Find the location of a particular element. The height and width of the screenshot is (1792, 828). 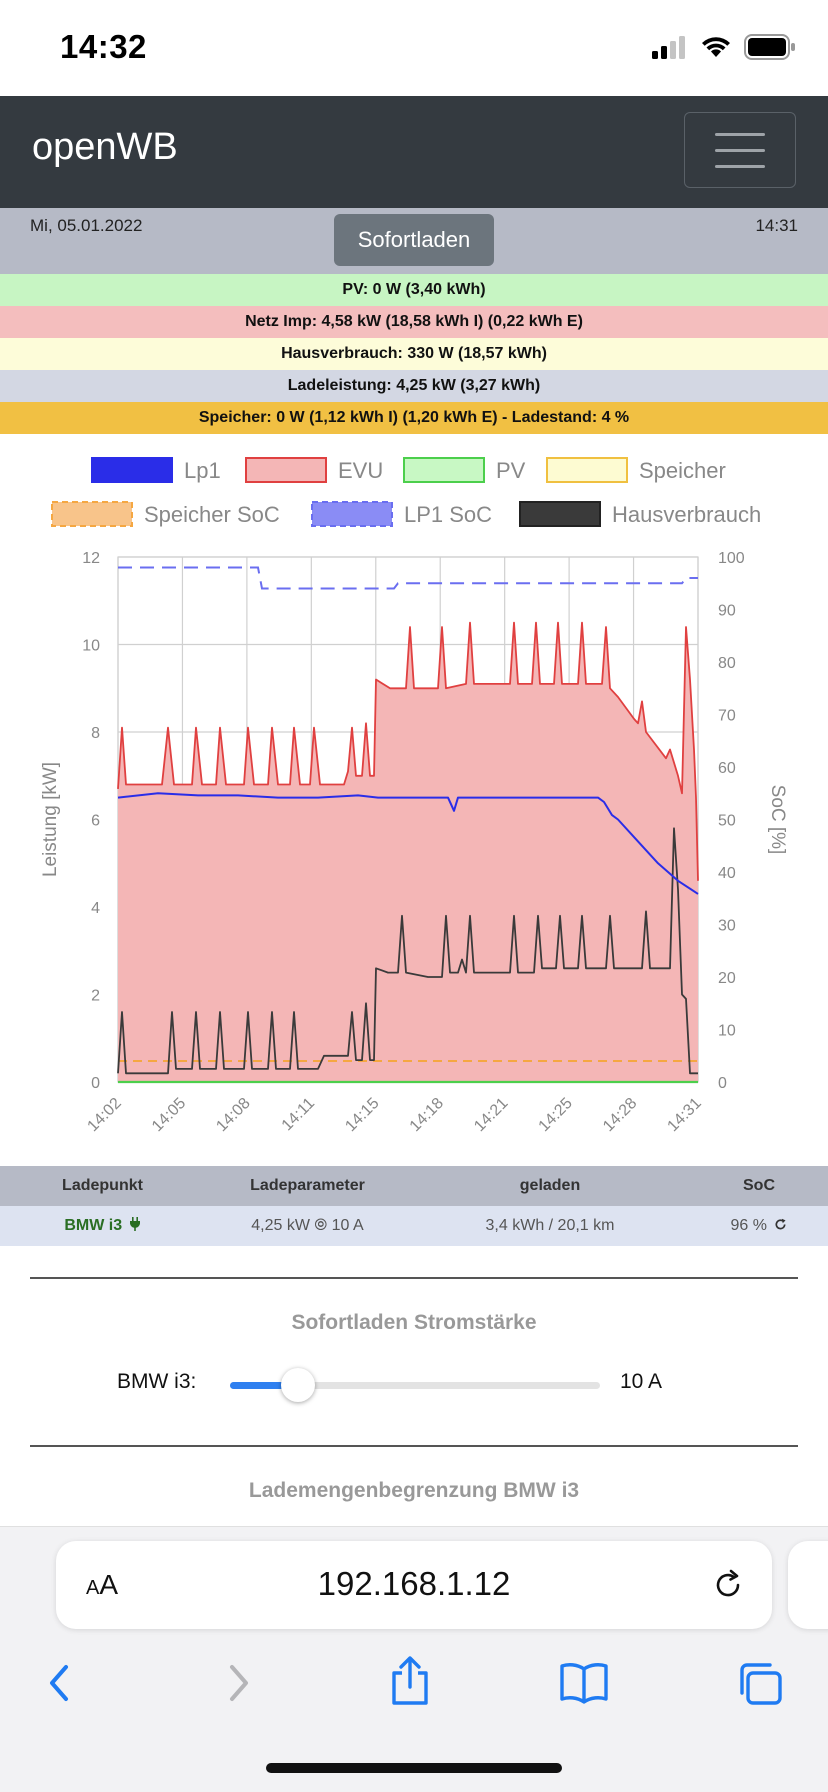

legend-hausverbrauch-swatch is located at coordinates (560, 514).